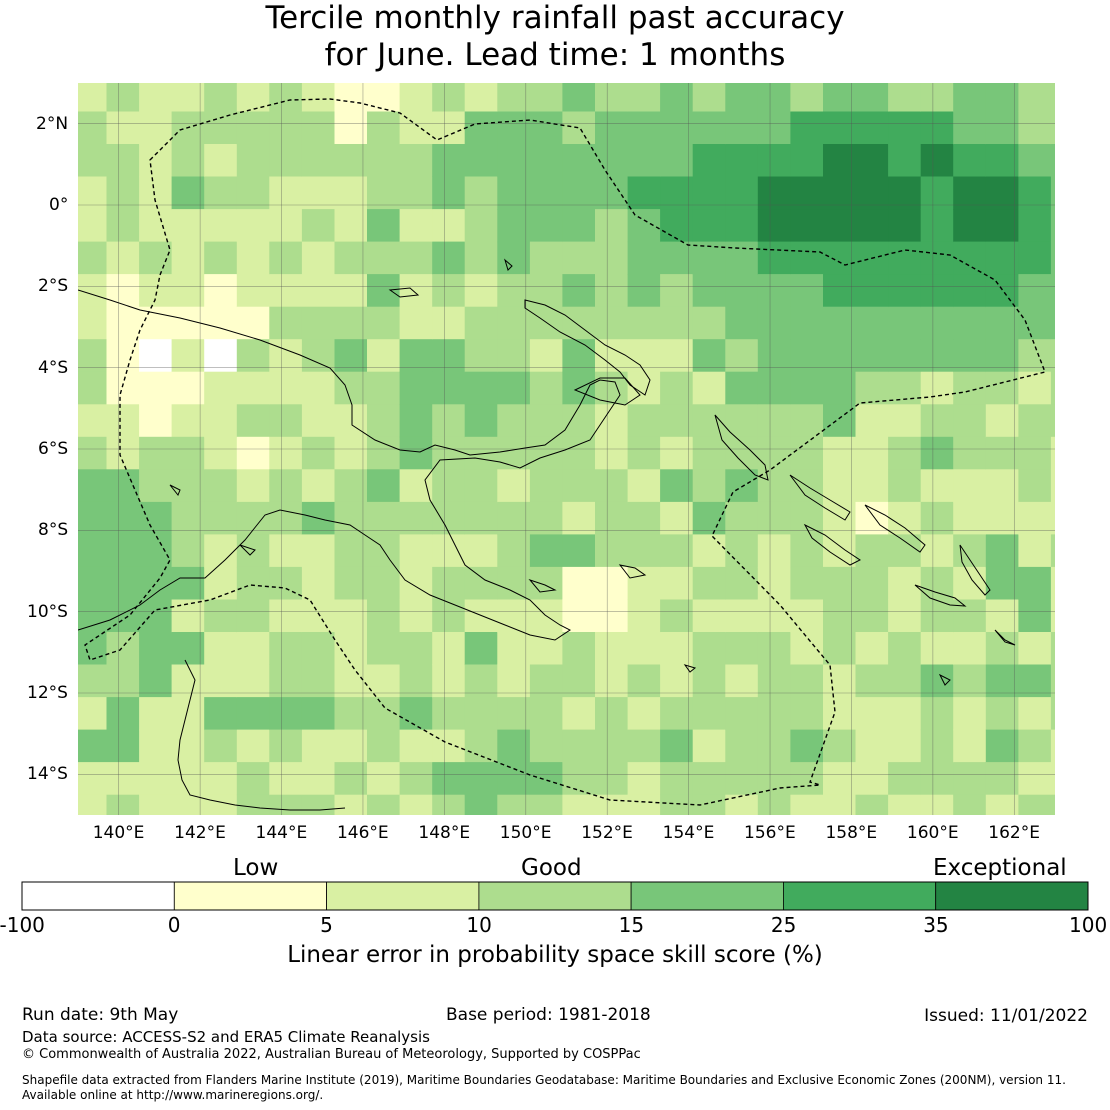 This screenshot has width=1110, height=1110. Describe the element at coordinates (256, 868) in the screenshot. I see `category-low: Low` at that location.